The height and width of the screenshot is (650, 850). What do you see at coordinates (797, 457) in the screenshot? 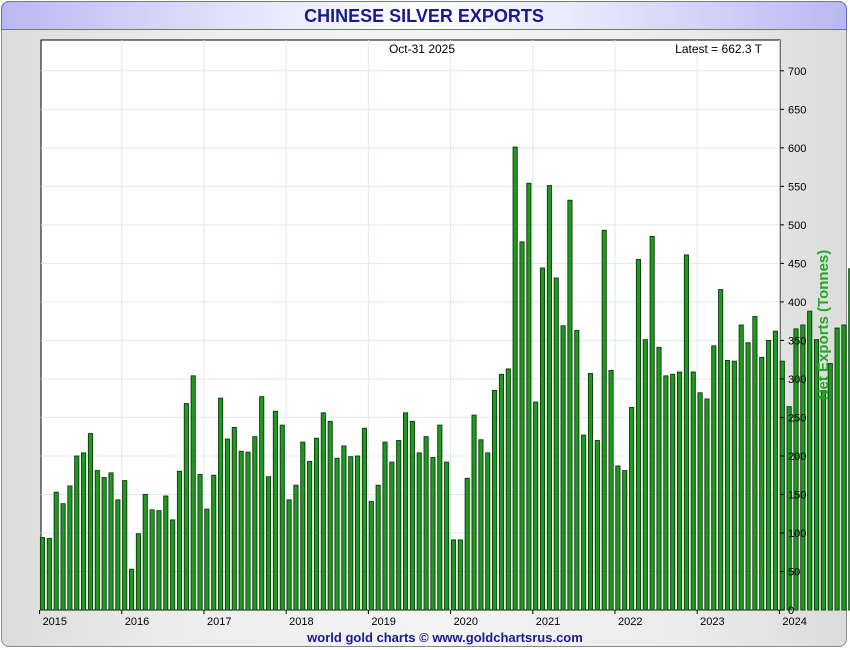
I see `y-tick-label: 200` at bounding box center [797, 457].